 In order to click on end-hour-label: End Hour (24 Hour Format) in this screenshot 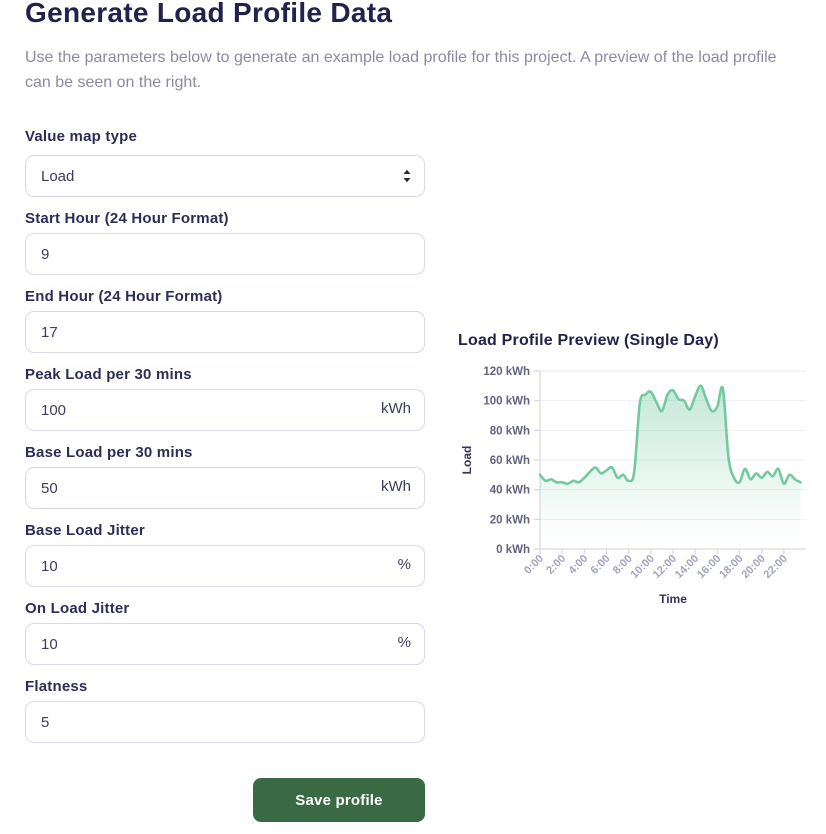, I will do `click(124, 296)`.